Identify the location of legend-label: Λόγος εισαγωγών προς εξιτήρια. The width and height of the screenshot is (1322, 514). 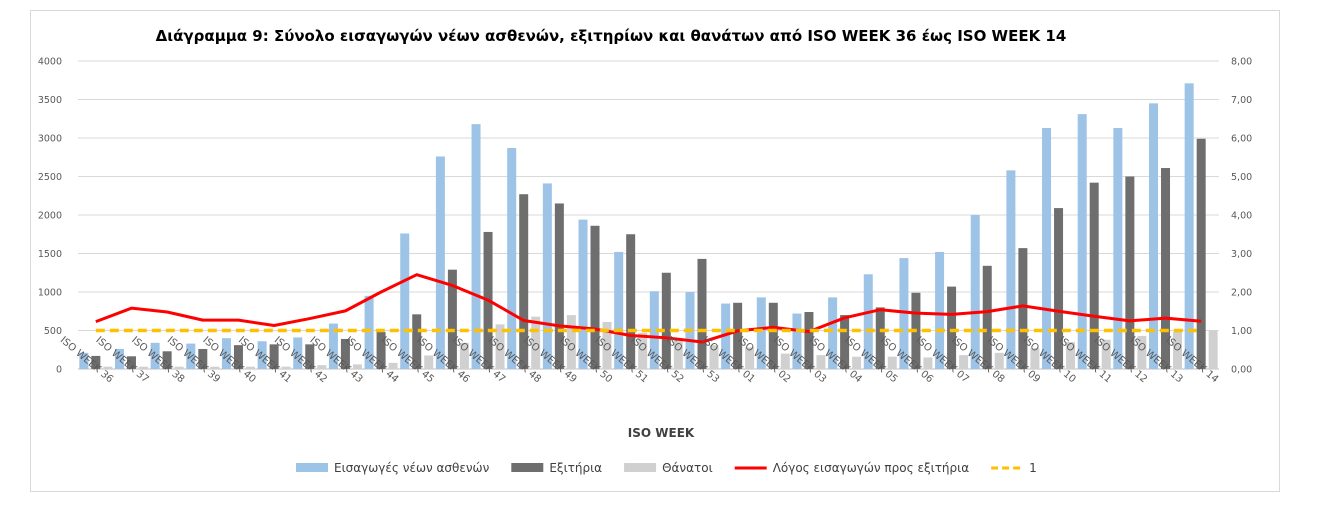
(871, 468).